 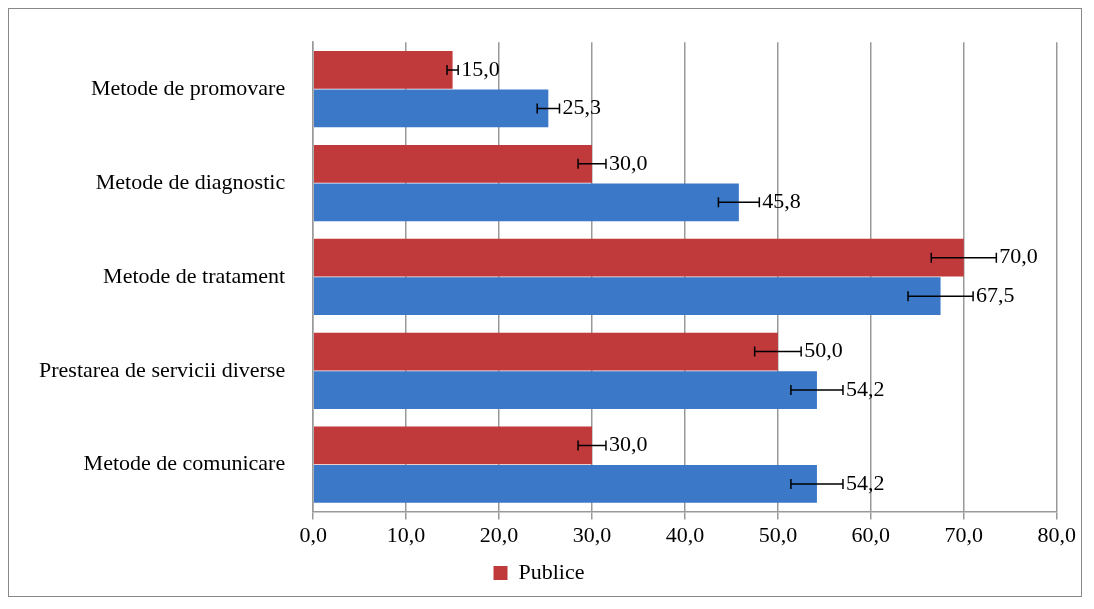 I want to click on x-tick-label: 20,0, so click(x=499, y=534).